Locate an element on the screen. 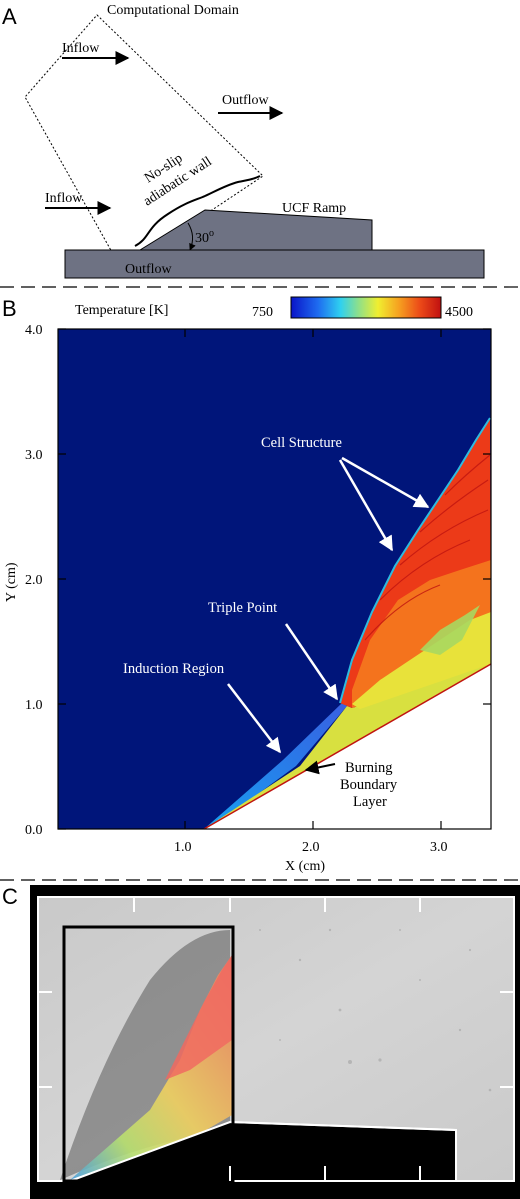 Image resolution: width=520 pixels, height=1199 pixels. computational-domain-label: Computational Domain is located at coordinates (173, 10).